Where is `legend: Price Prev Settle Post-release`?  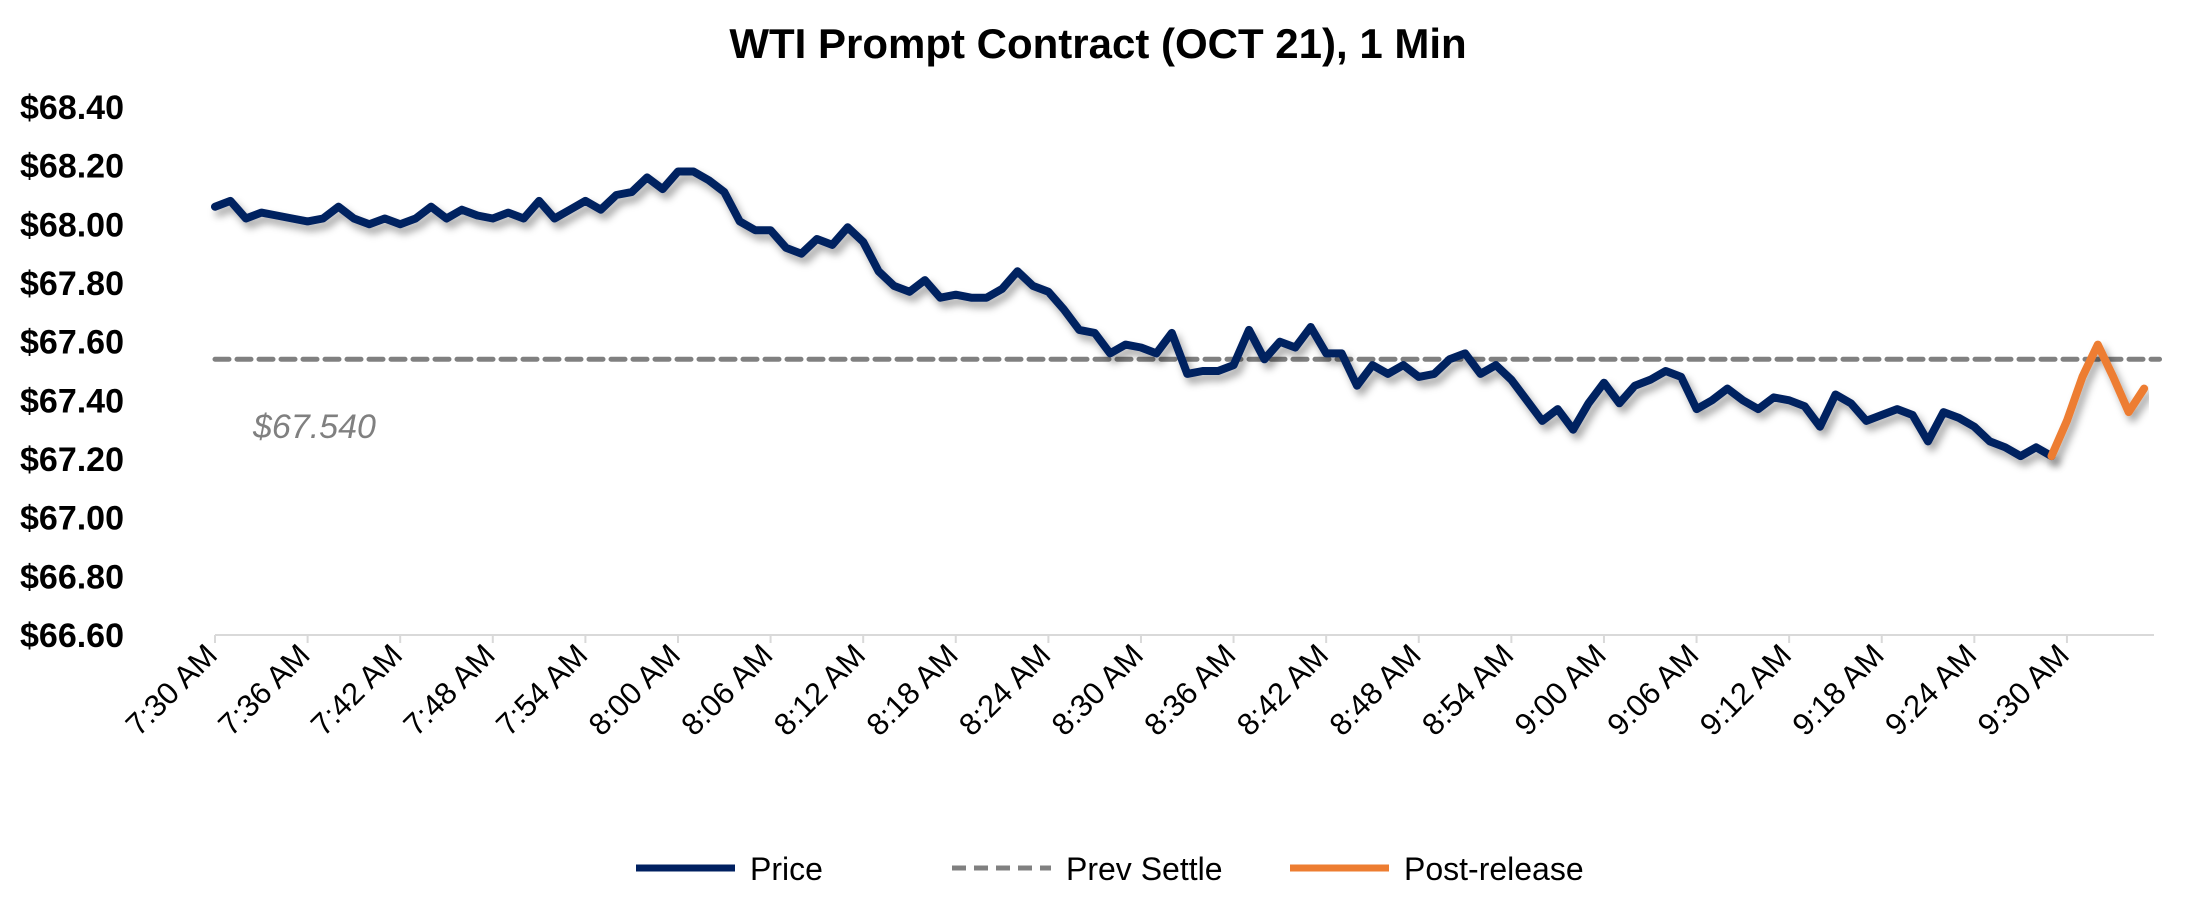 legend: Price Prev Settle Post-release is located at coordinates (1110, 869).